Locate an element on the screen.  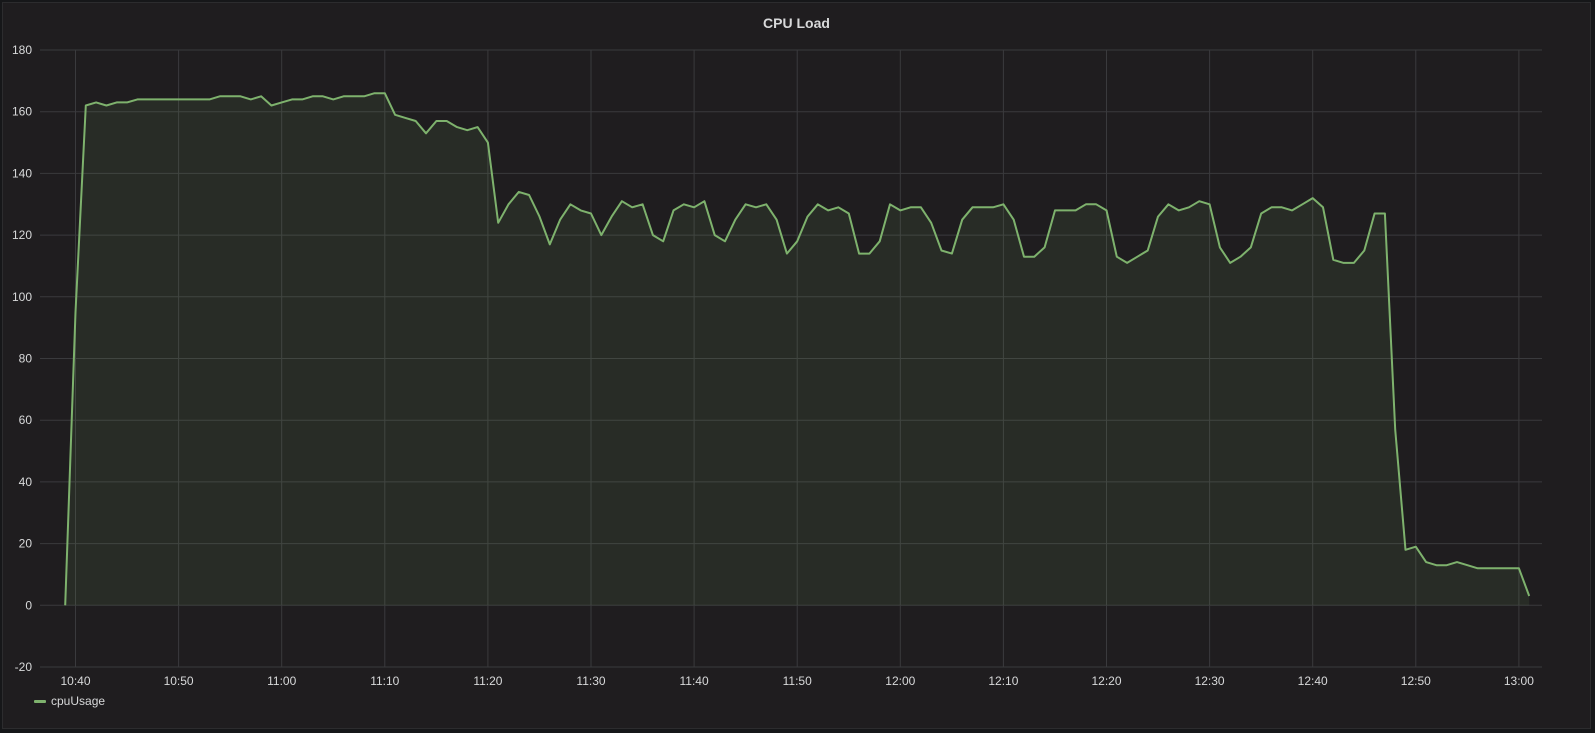
y-tick-label: 180 is located at coordinates (22, 50).